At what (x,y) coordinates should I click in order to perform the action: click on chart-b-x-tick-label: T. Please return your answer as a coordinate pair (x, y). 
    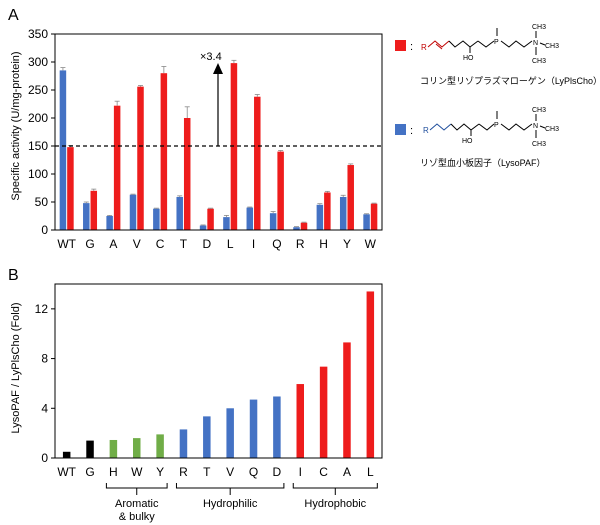
    Looking at the image, I should click on (207, 472).